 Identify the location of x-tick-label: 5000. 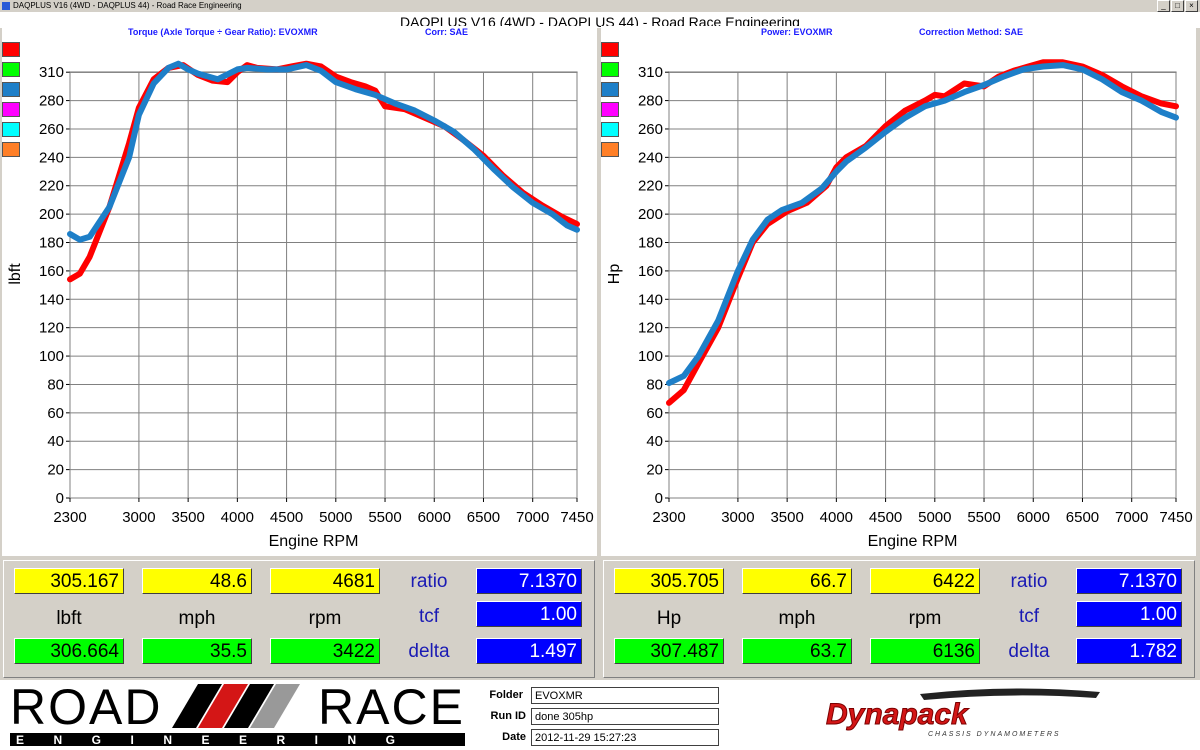
(335, 517).